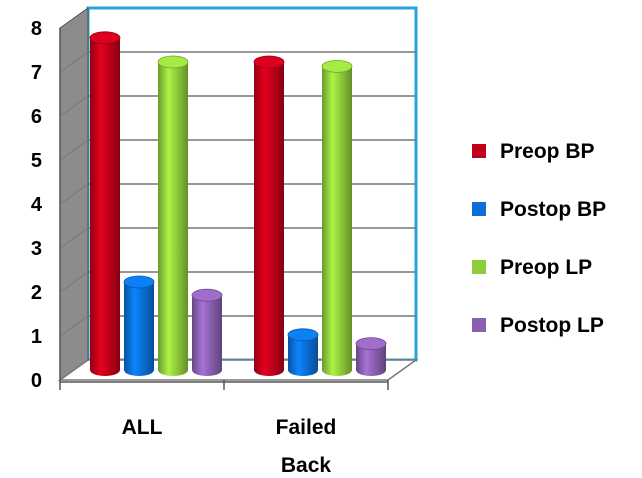 The height and width of the screenshot is (478, 642). What do you see at coordinates (46, 205) in the screenshot?
I see `y-axis: 0 1 2 3 4 5 6 7 8` at bounding box center [46, 205].